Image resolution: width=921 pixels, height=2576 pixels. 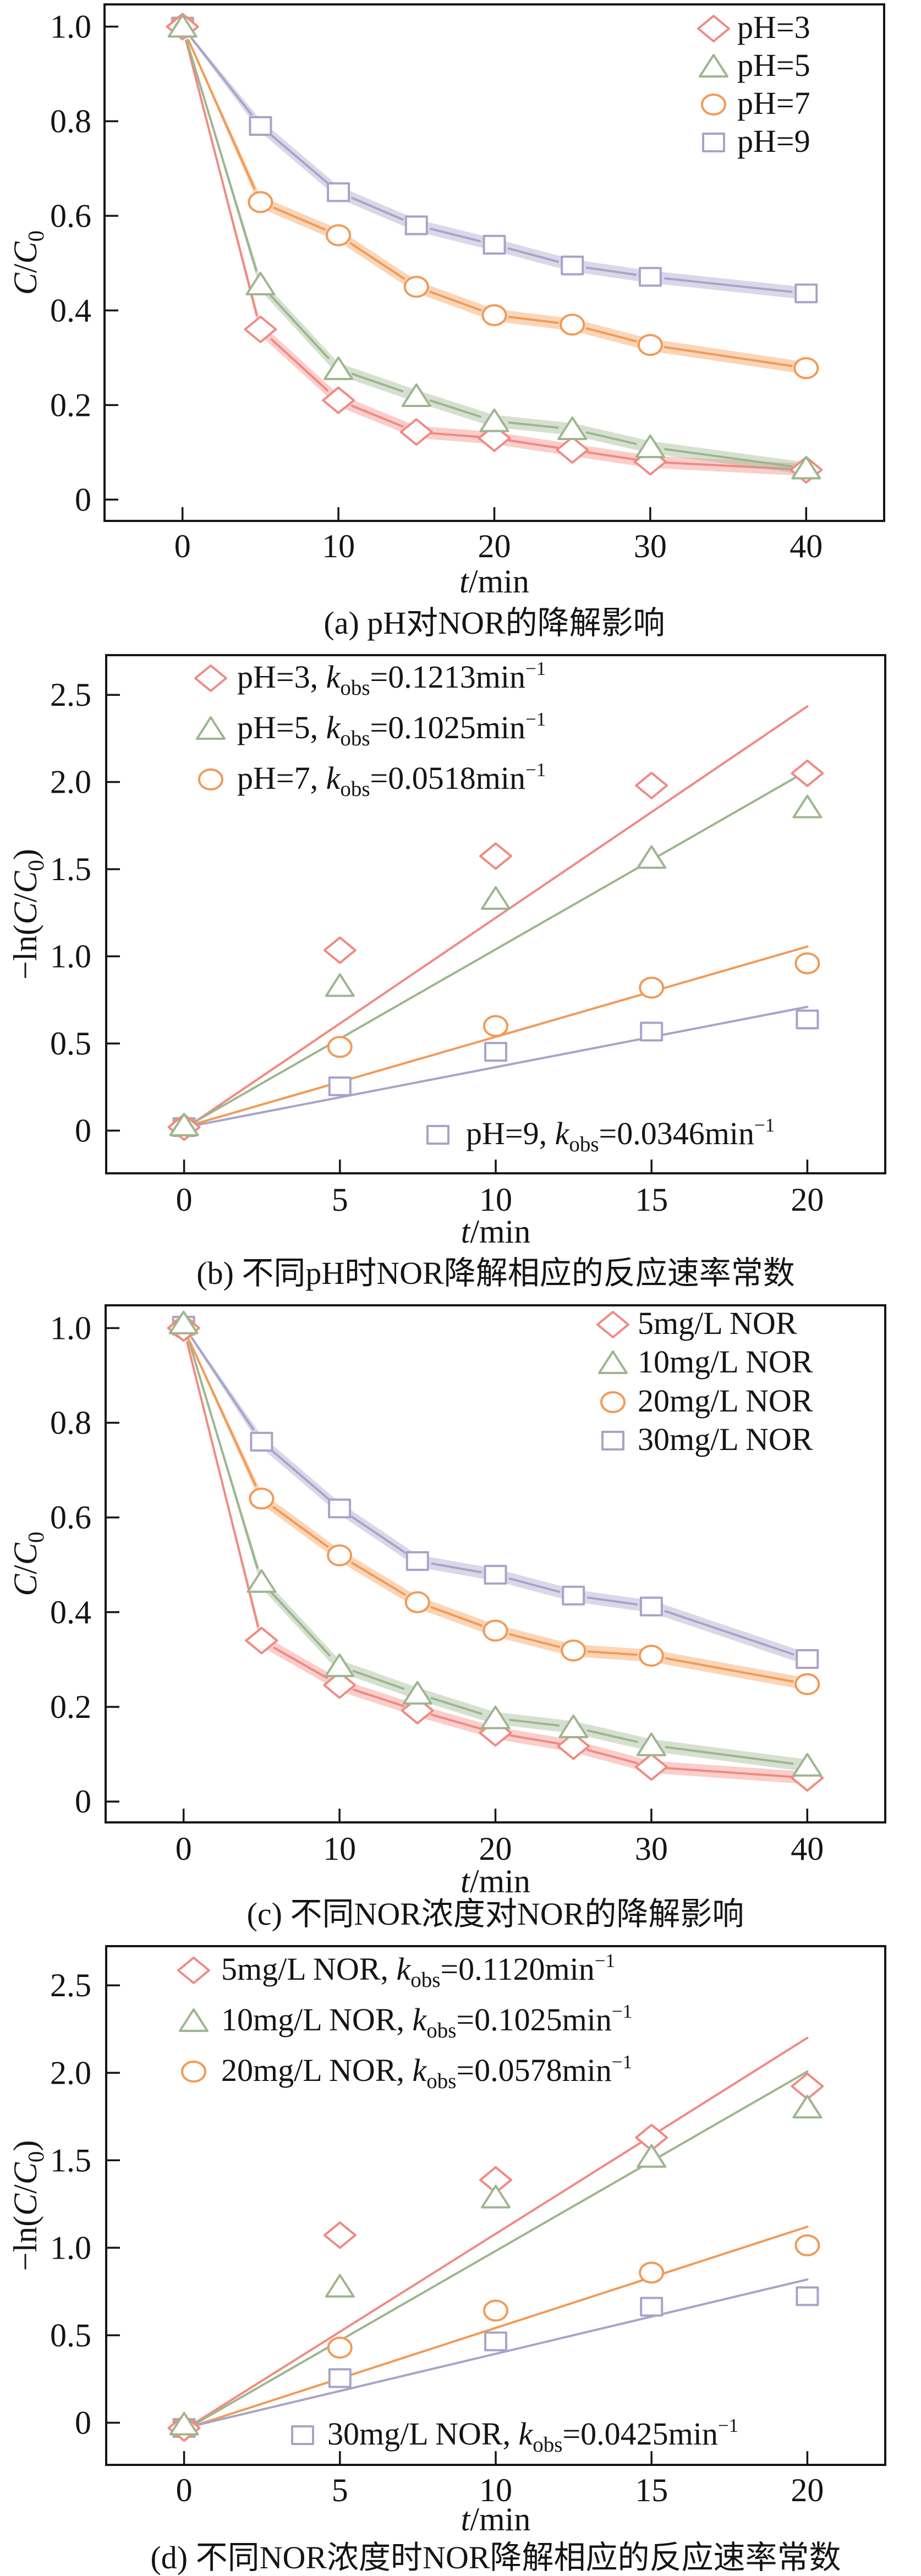 What do you see at coordinates (494, 623) in the screenshot?
I see `panel-caption: (a) pH对NOR的降解影响` at bounding box center [494, 623].